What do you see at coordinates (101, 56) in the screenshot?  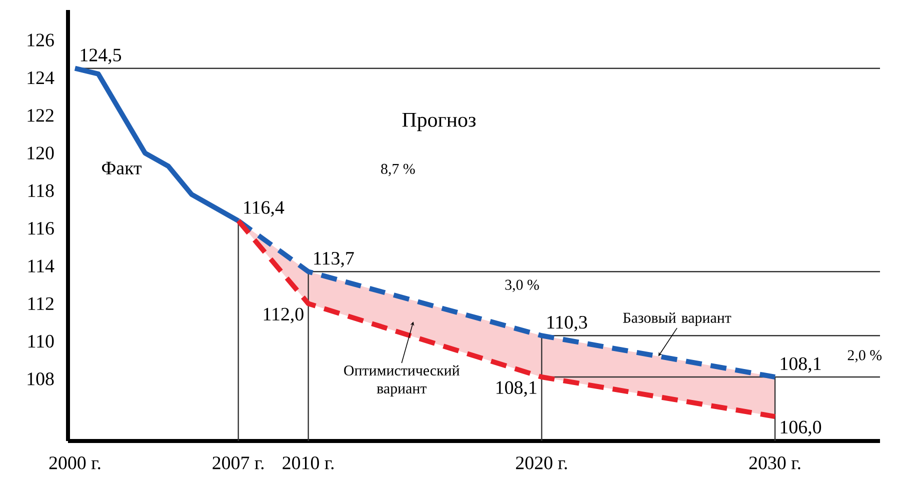 I see `data-label: 124,5` at bounding box center [101, 56].